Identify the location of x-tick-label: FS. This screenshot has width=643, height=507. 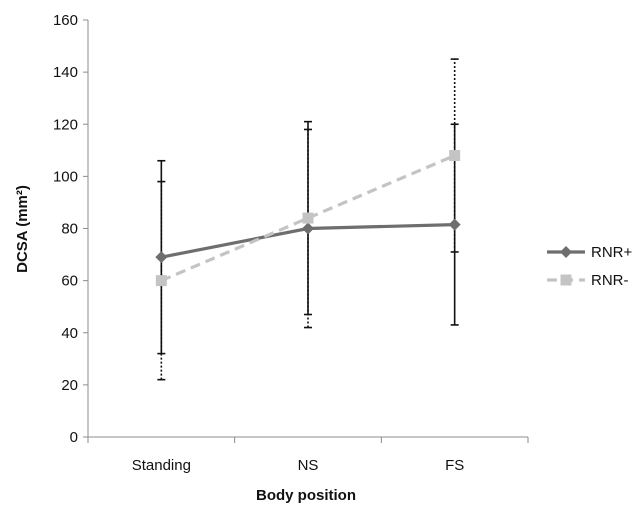
(454, 465).